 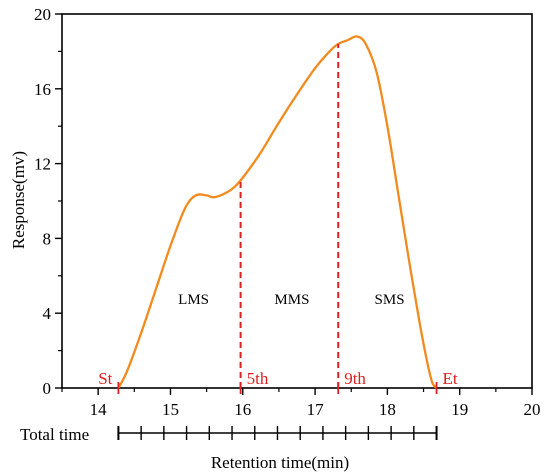 What do you see at coordinates (47, 388) in the screenshot?
I see `y-tick-label: 0` at bounding box center [47, 388].